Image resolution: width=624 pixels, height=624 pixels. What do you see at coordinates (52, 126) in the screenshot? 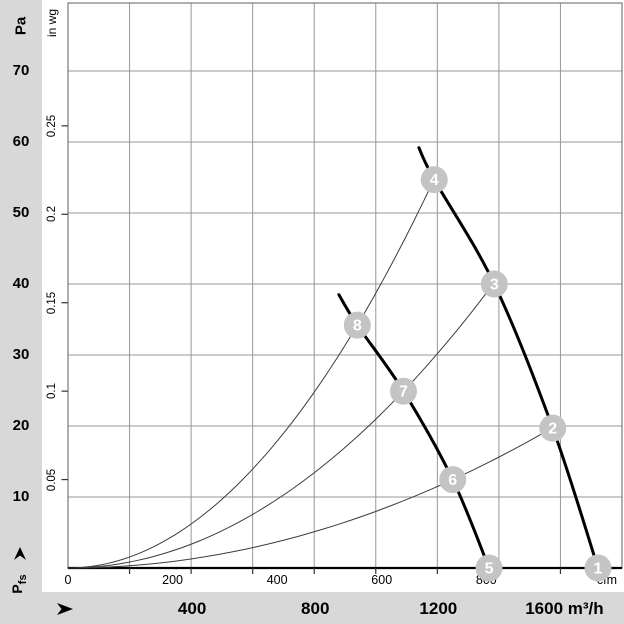
I see `inwg-tick-label: 0.25` at bounding box center [52, 126].